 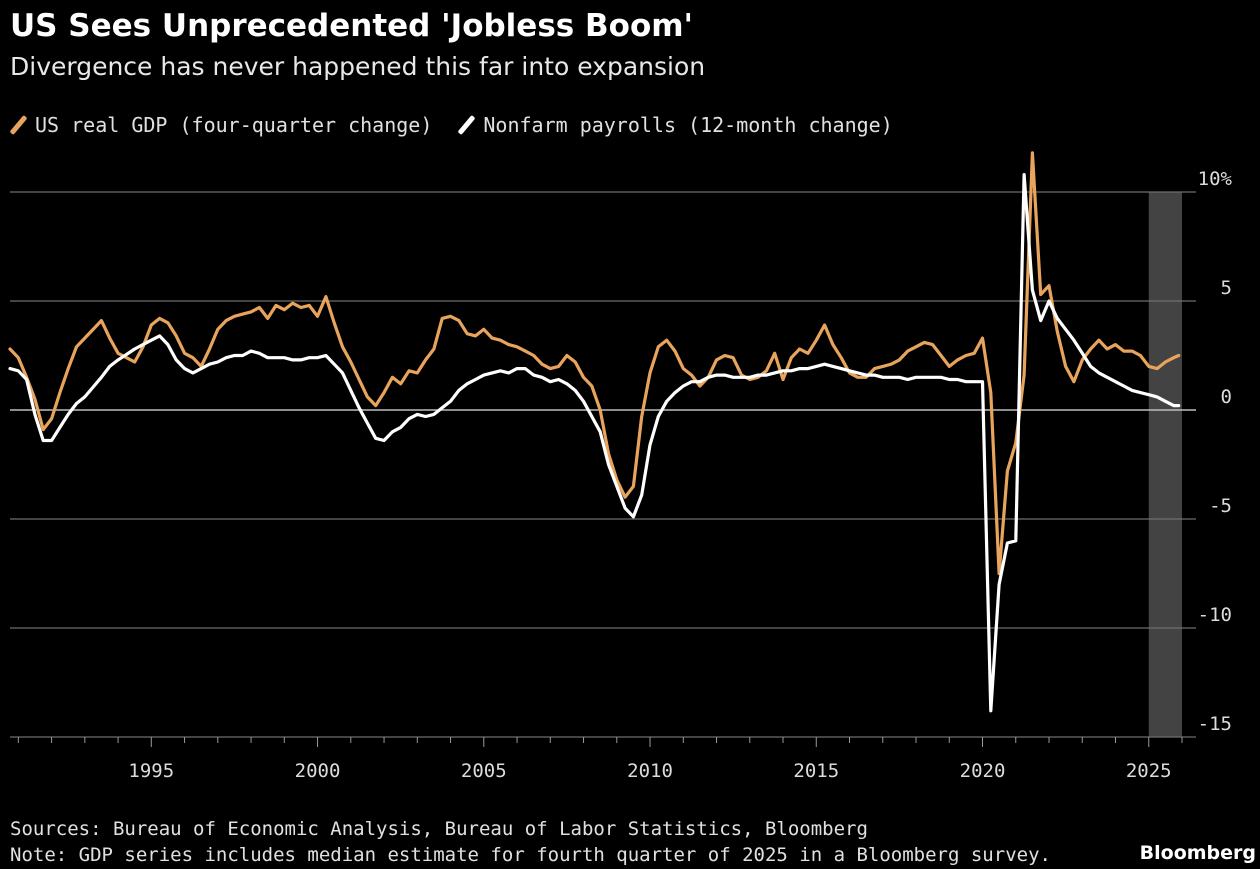 I want to click on y-tick-label: -5, so click(x=1220, y=506).